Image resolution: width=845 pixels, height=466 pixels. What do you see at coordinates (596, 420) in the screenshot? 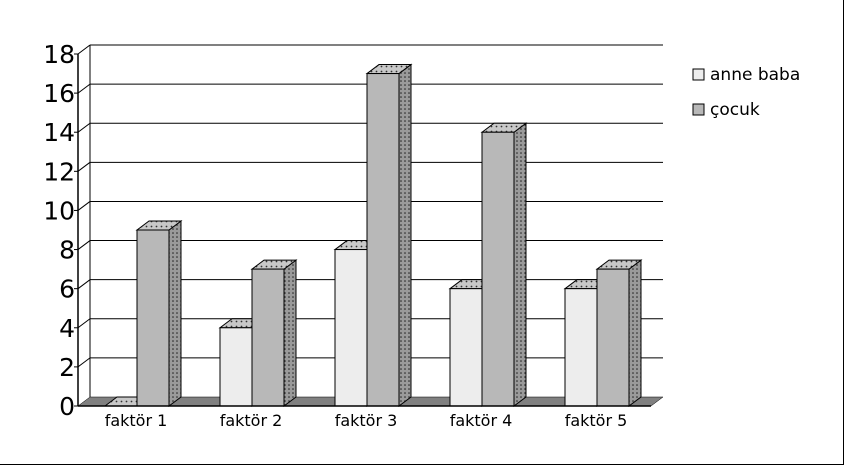
I see `x-tick-label: faktör 5` at bounding box center [596, 420].